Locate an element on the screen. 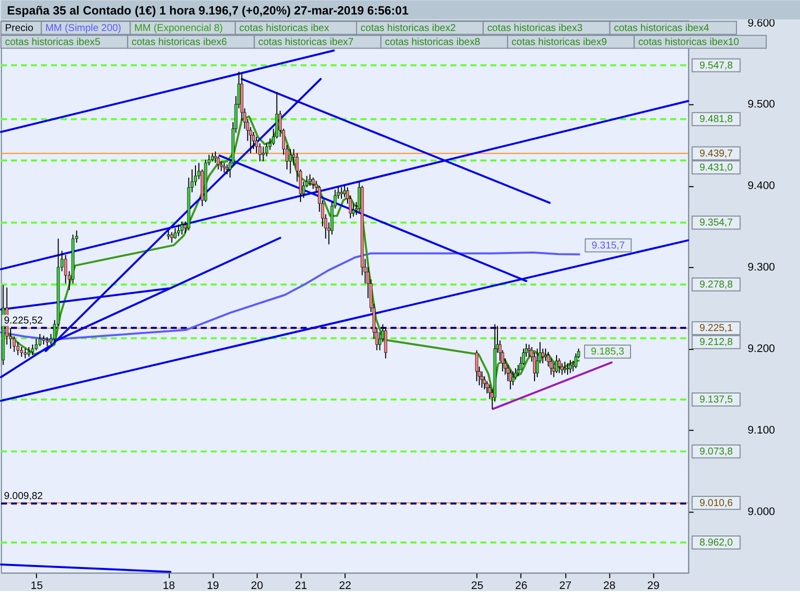 This screenshot has width=800, height=600. ref-line-label: 9.547,8 is located at coordinates (716, 66).